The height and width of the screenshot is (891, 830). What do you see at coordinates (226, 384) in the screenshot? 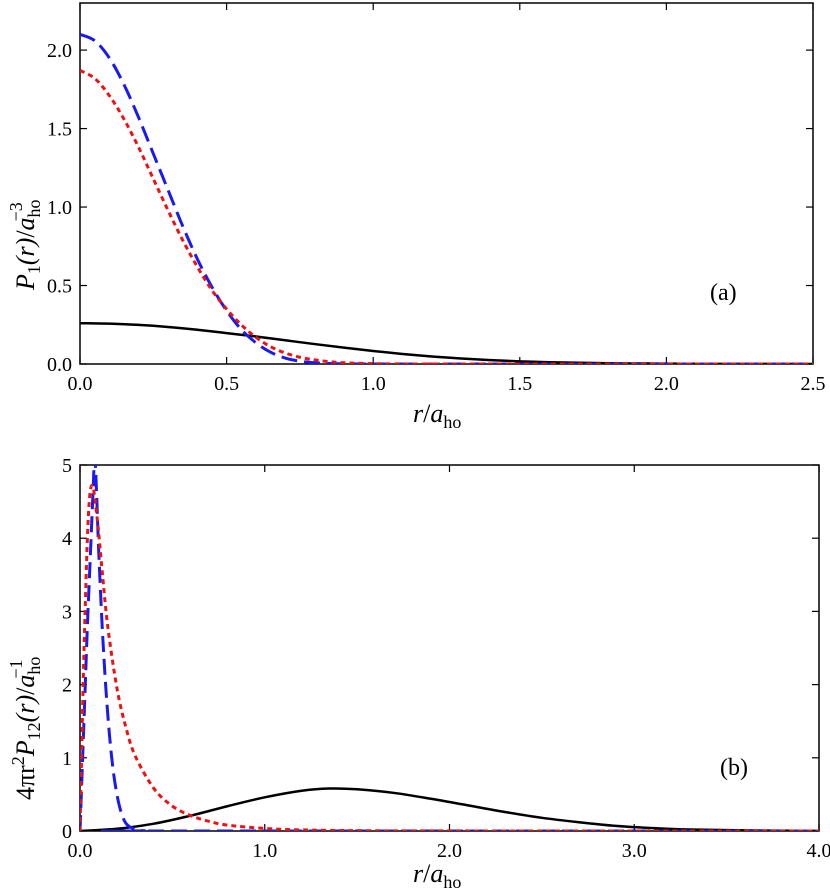
I see `x-tick-label: 0.5` at bounding box center [226, 384].